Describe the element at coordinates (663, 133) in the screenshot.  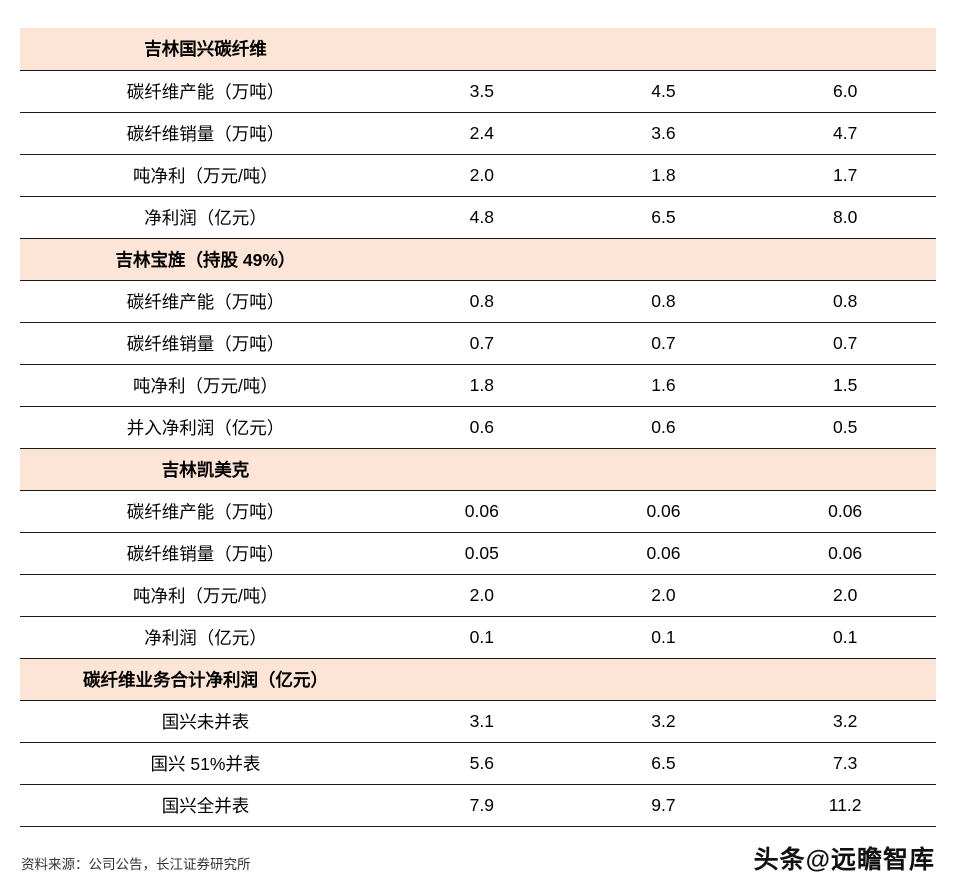
I see `row-value: 3.6` at that location.